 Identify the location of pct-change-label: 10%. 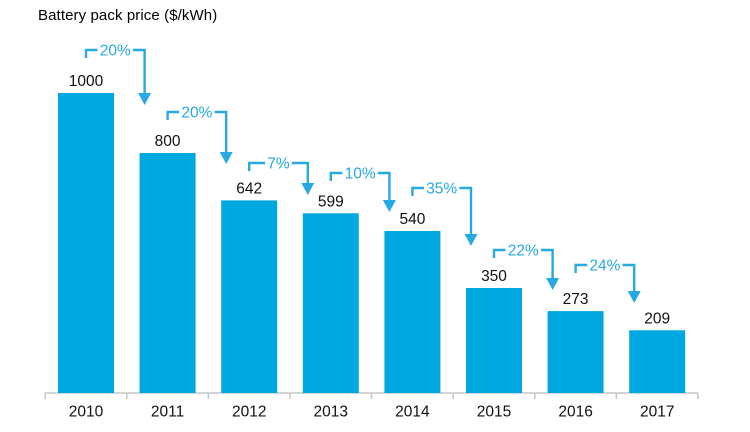
(360, 174).